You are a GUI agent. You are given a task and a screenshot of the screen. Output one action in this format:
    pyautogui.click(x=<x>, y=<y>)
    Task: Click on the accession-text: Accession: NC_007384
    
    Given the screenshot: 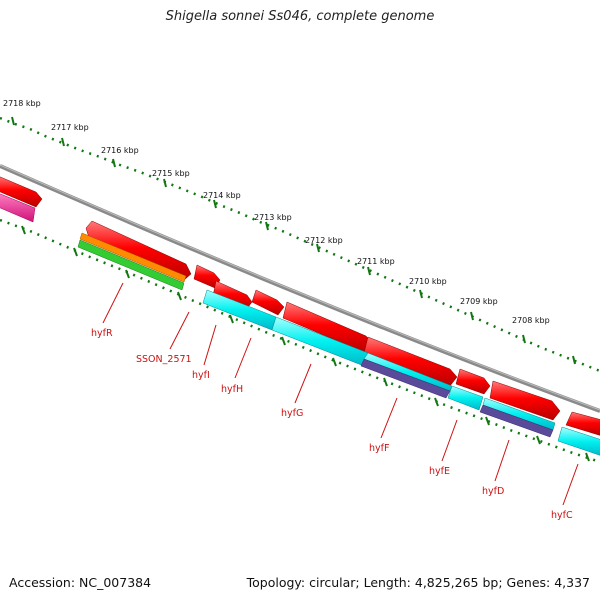 What is the action you would take?
    pyautogui.click(x=80, y=582)
    